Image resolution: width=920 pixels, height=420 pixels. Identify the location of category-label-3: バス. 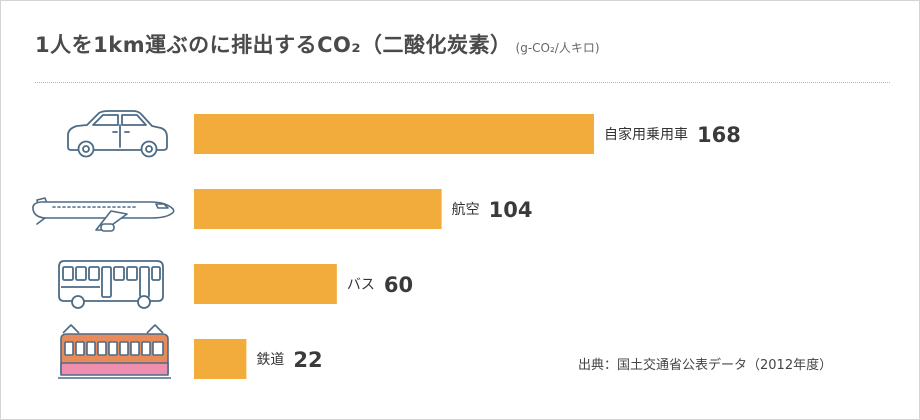
(361, 285).